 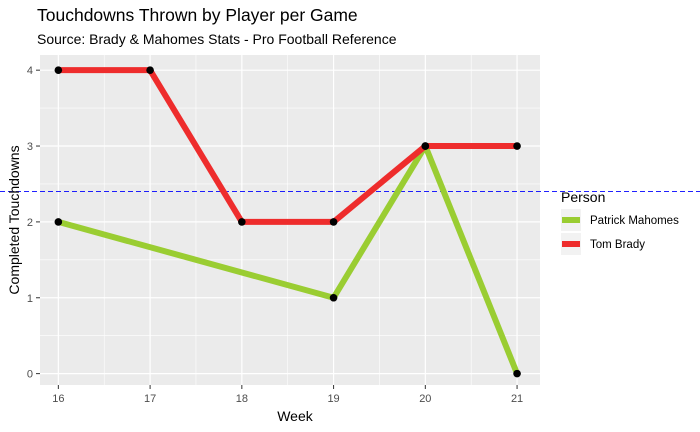 What do you see at coordinates (197, 15) in the screenshot?
I see `chart-title: Touchdowns Thrown by Player per Game` at bounding box center [197, 15].